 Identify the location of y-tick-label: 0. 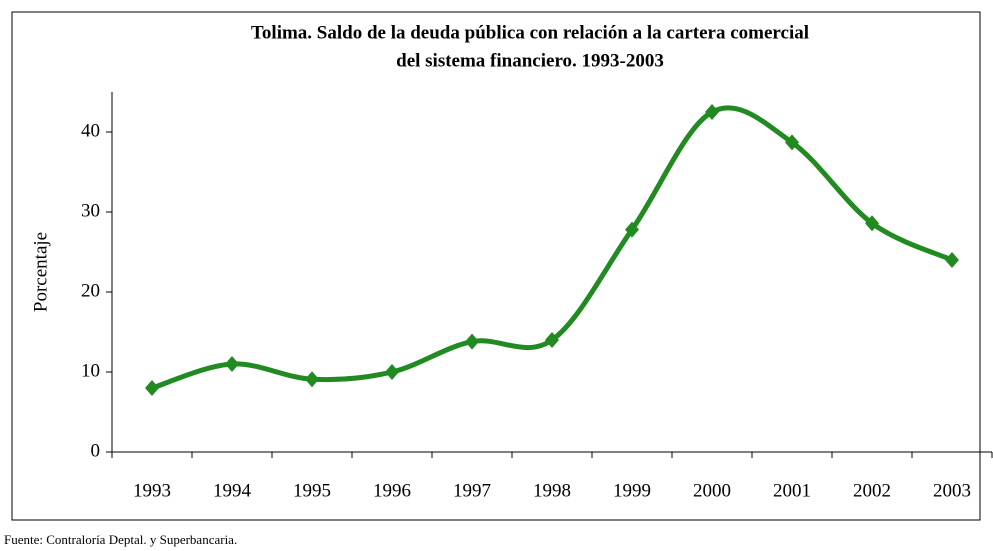
(96, 450).